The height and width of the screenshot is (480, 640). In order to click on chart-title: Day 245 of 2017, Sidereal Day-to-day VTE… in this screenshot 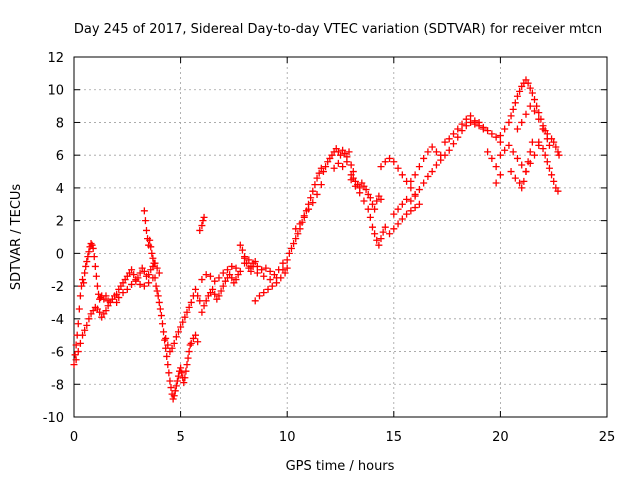, I will do `click(338, 29)`.